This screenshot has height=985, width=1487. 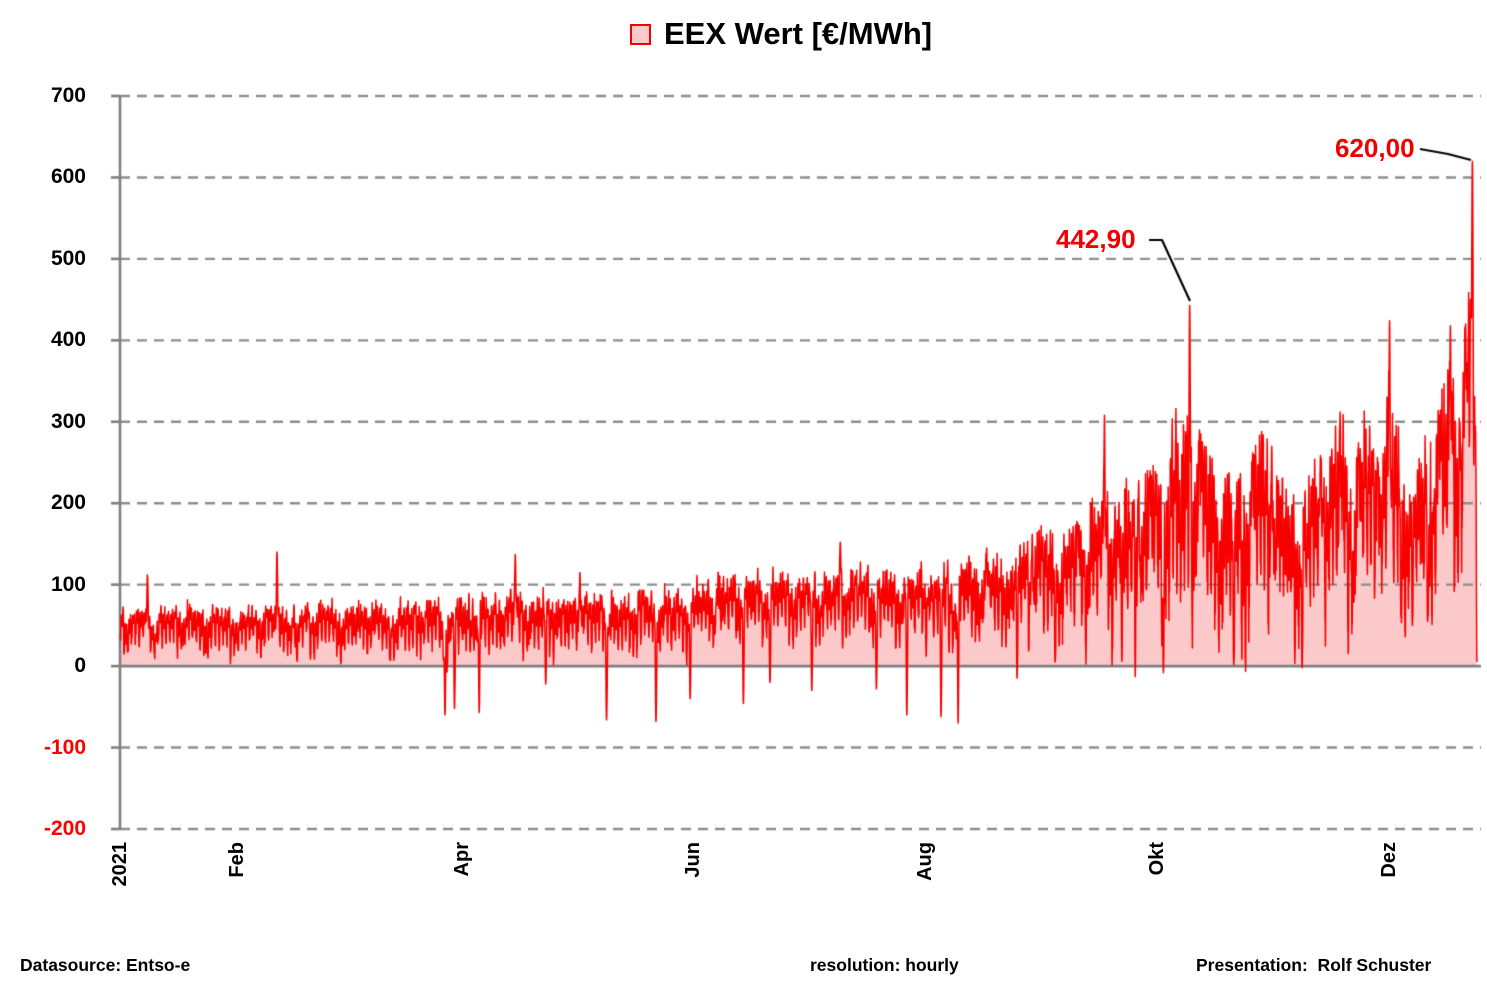 I want to click on x-tick-label: Apr, so click(x=462, y=859).